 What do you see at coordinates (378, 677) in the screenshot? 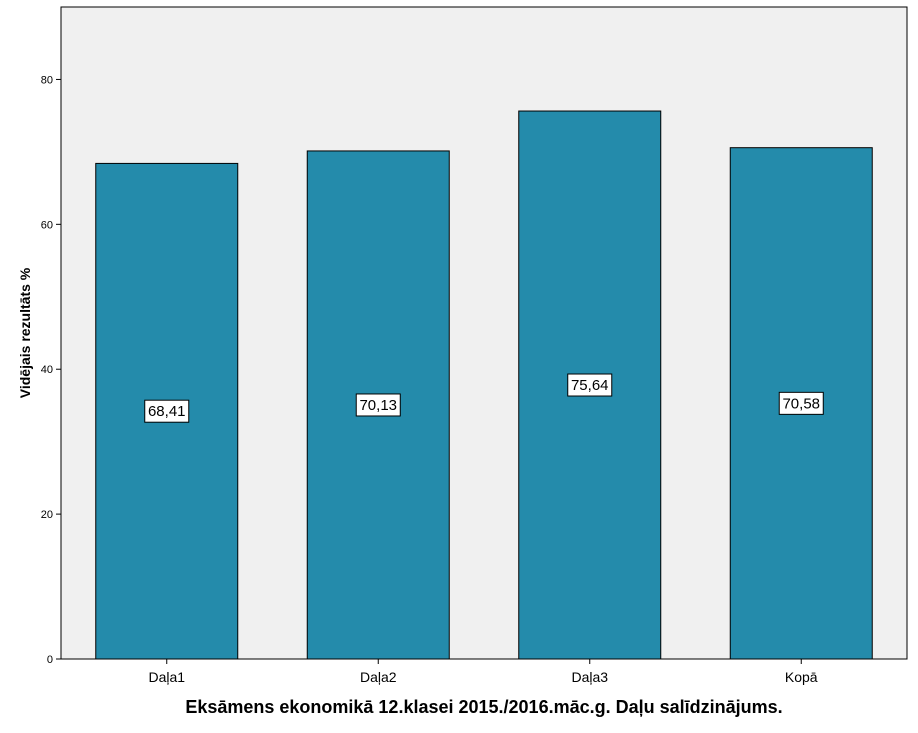
I see `x-tick-label: Daļa2` at bounding box center [378, 677].